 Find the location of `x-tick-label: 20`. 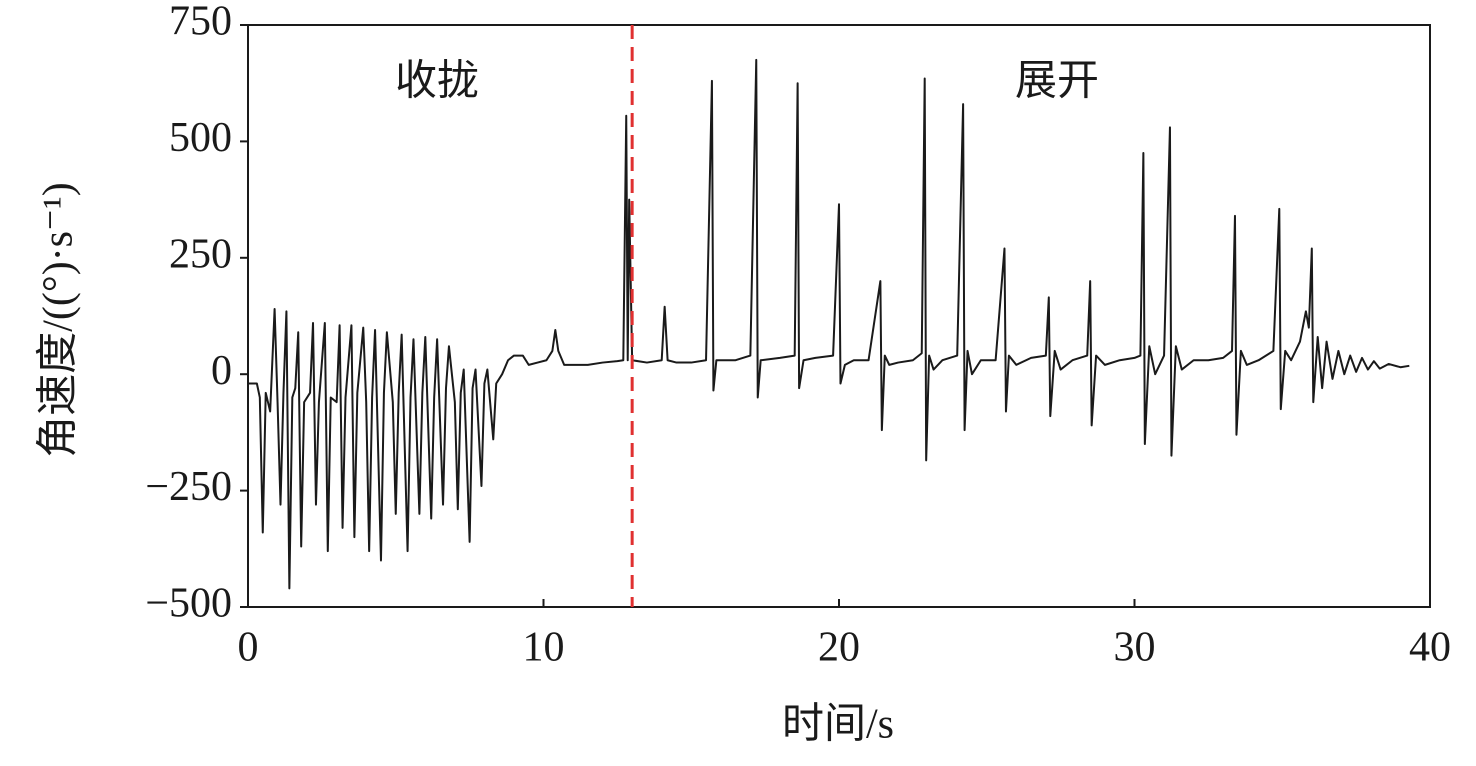

x-tick-label: 20 is located at coordinates (839, 648).